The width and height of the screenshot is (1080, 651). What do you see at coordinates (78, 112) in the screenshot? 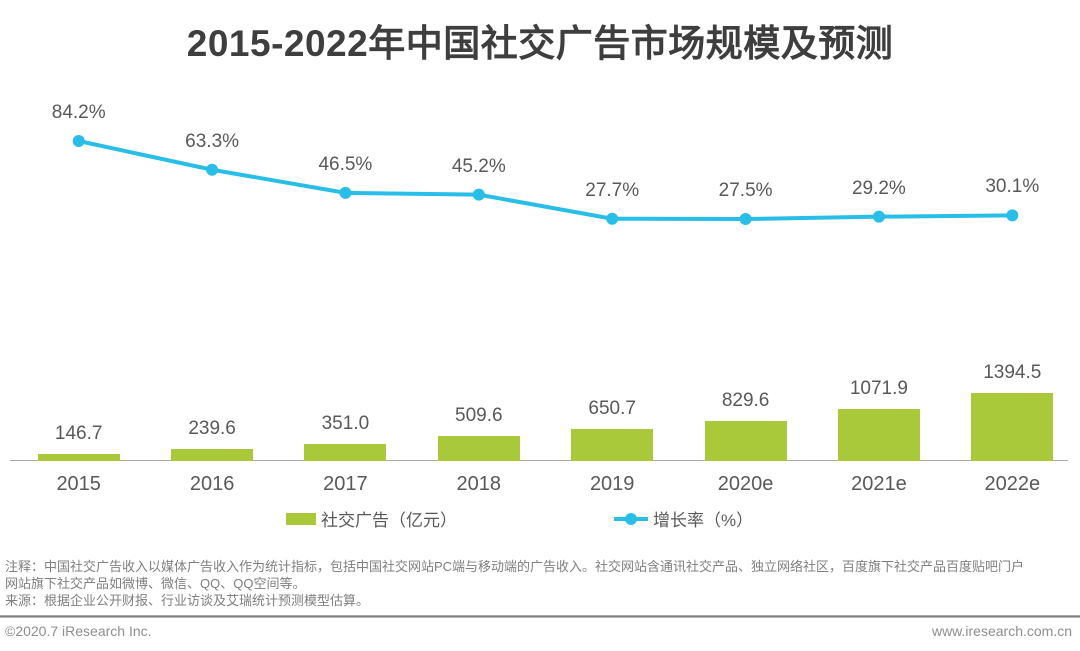
I see `growth-value-label: 84.2%` at bounding box center [78, 112].